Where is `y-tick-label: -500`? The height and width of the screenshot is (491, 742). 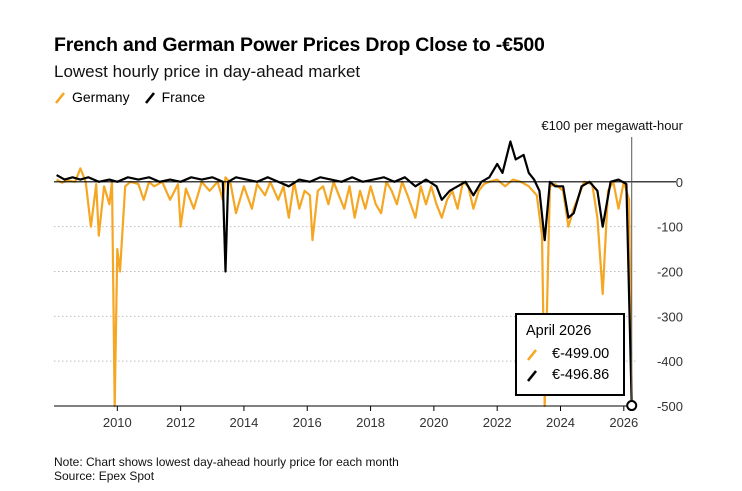 y-tick-label: -500 is located at coordinates (670, 406).